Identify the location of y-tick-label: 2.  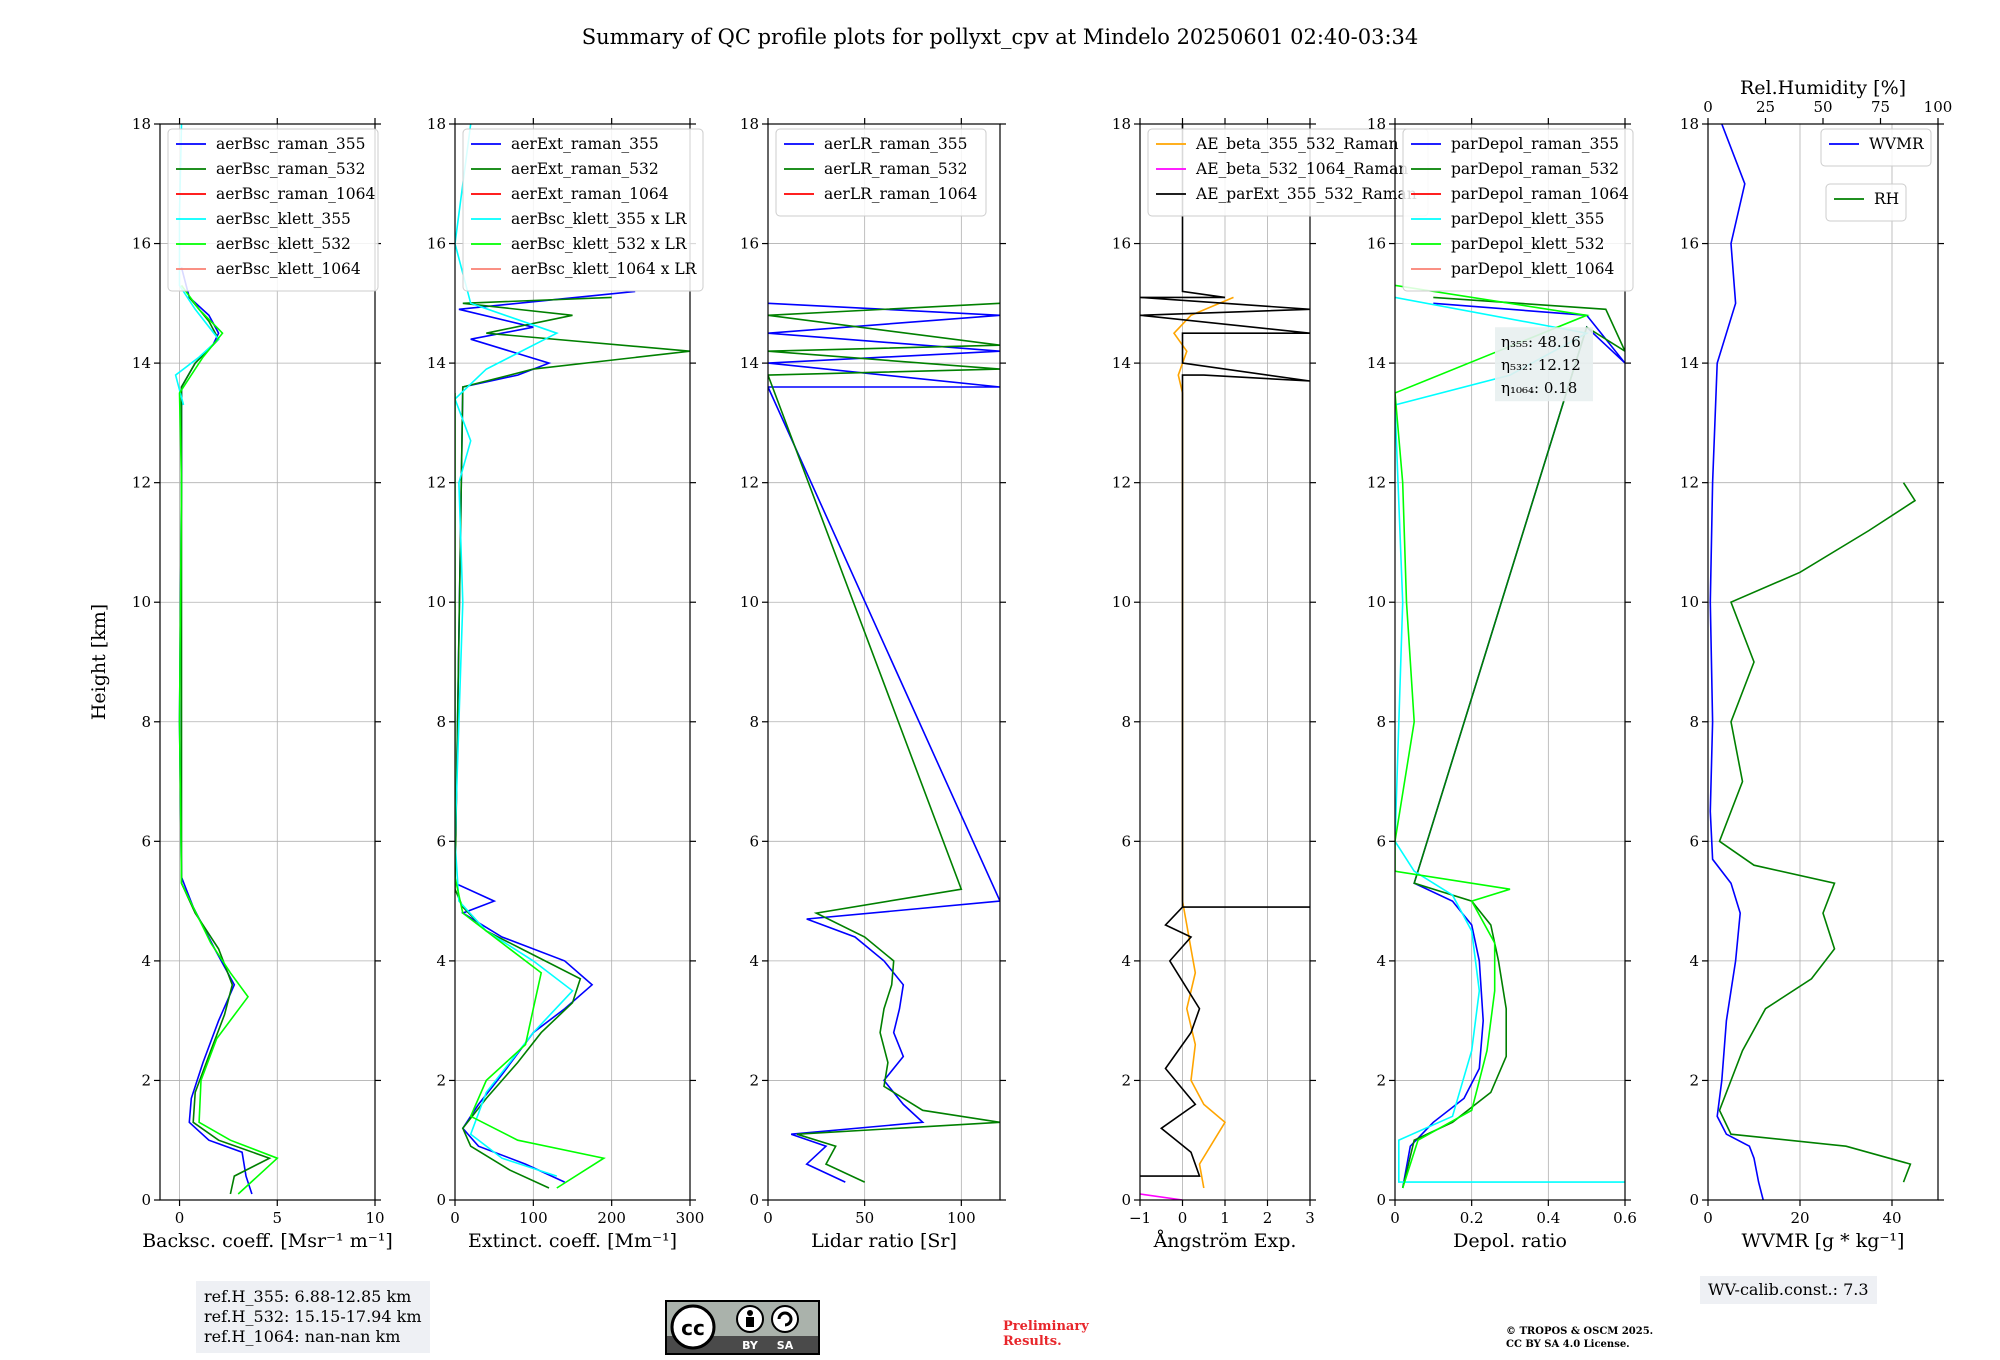
(754, 1080).